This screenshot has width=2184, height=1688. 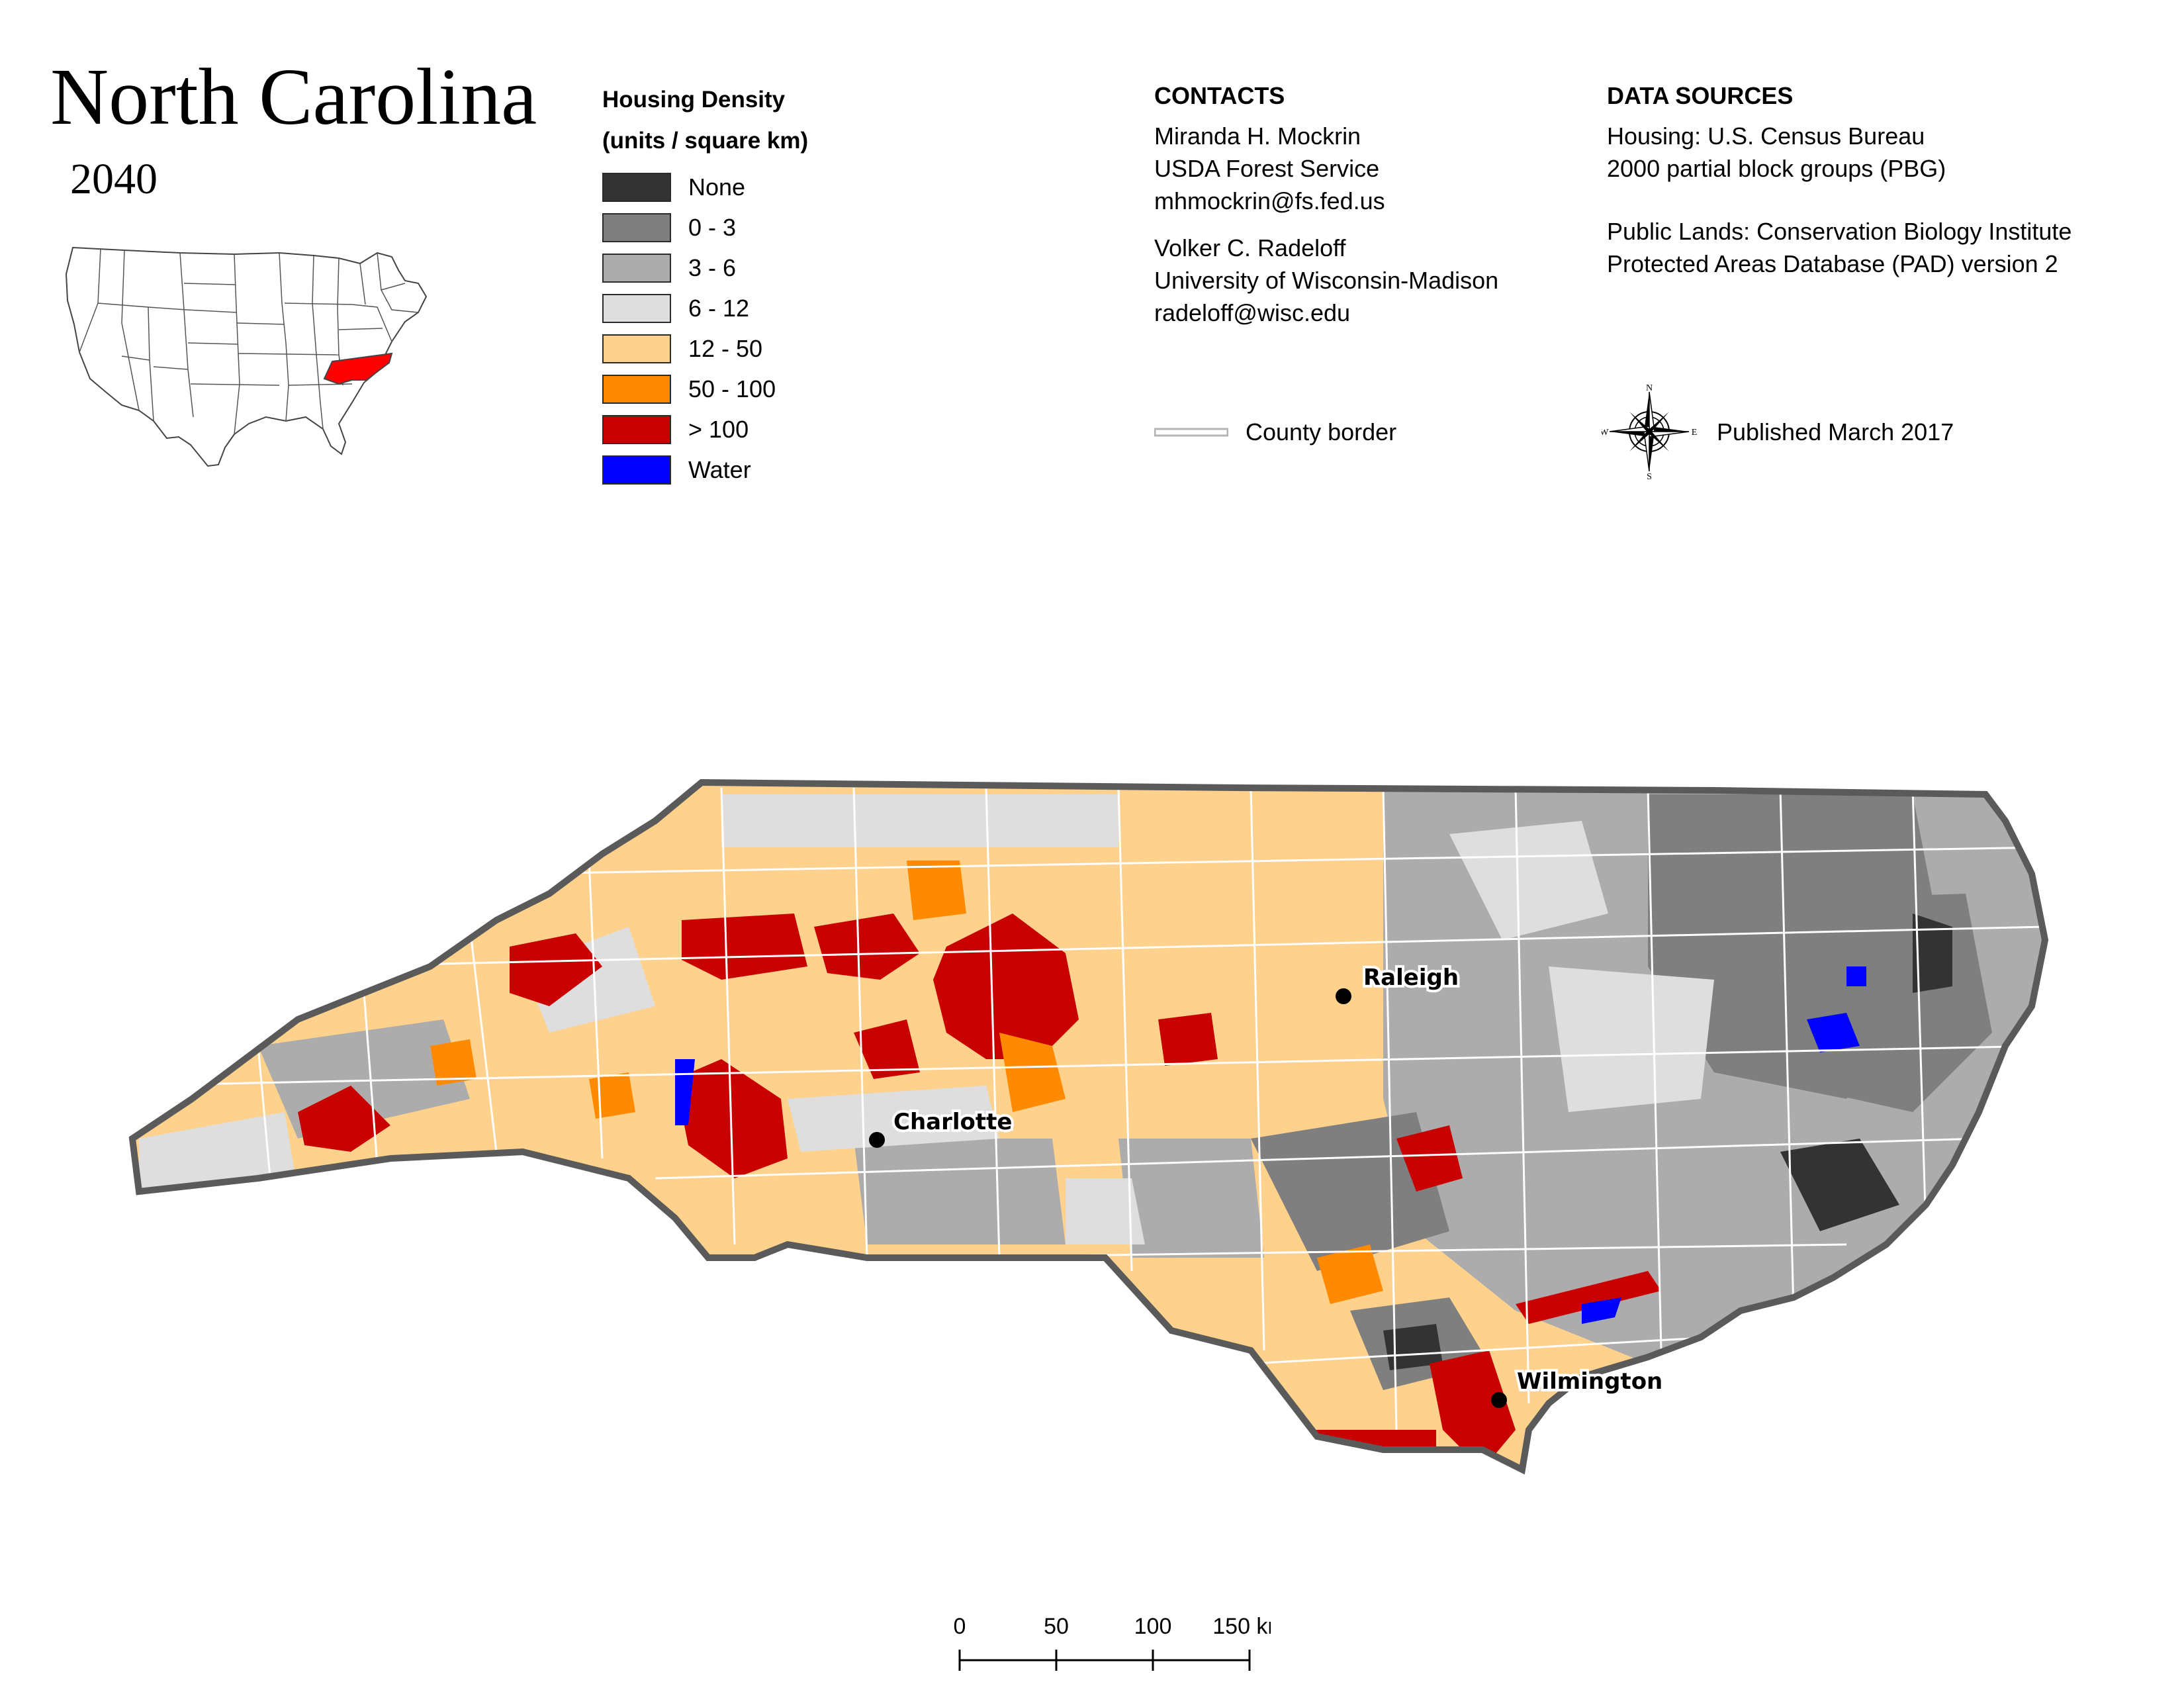 What do you see at coordinates (717, 187) in the screenshot?
I see `legend-label: None` at bounding box center [717, 187].